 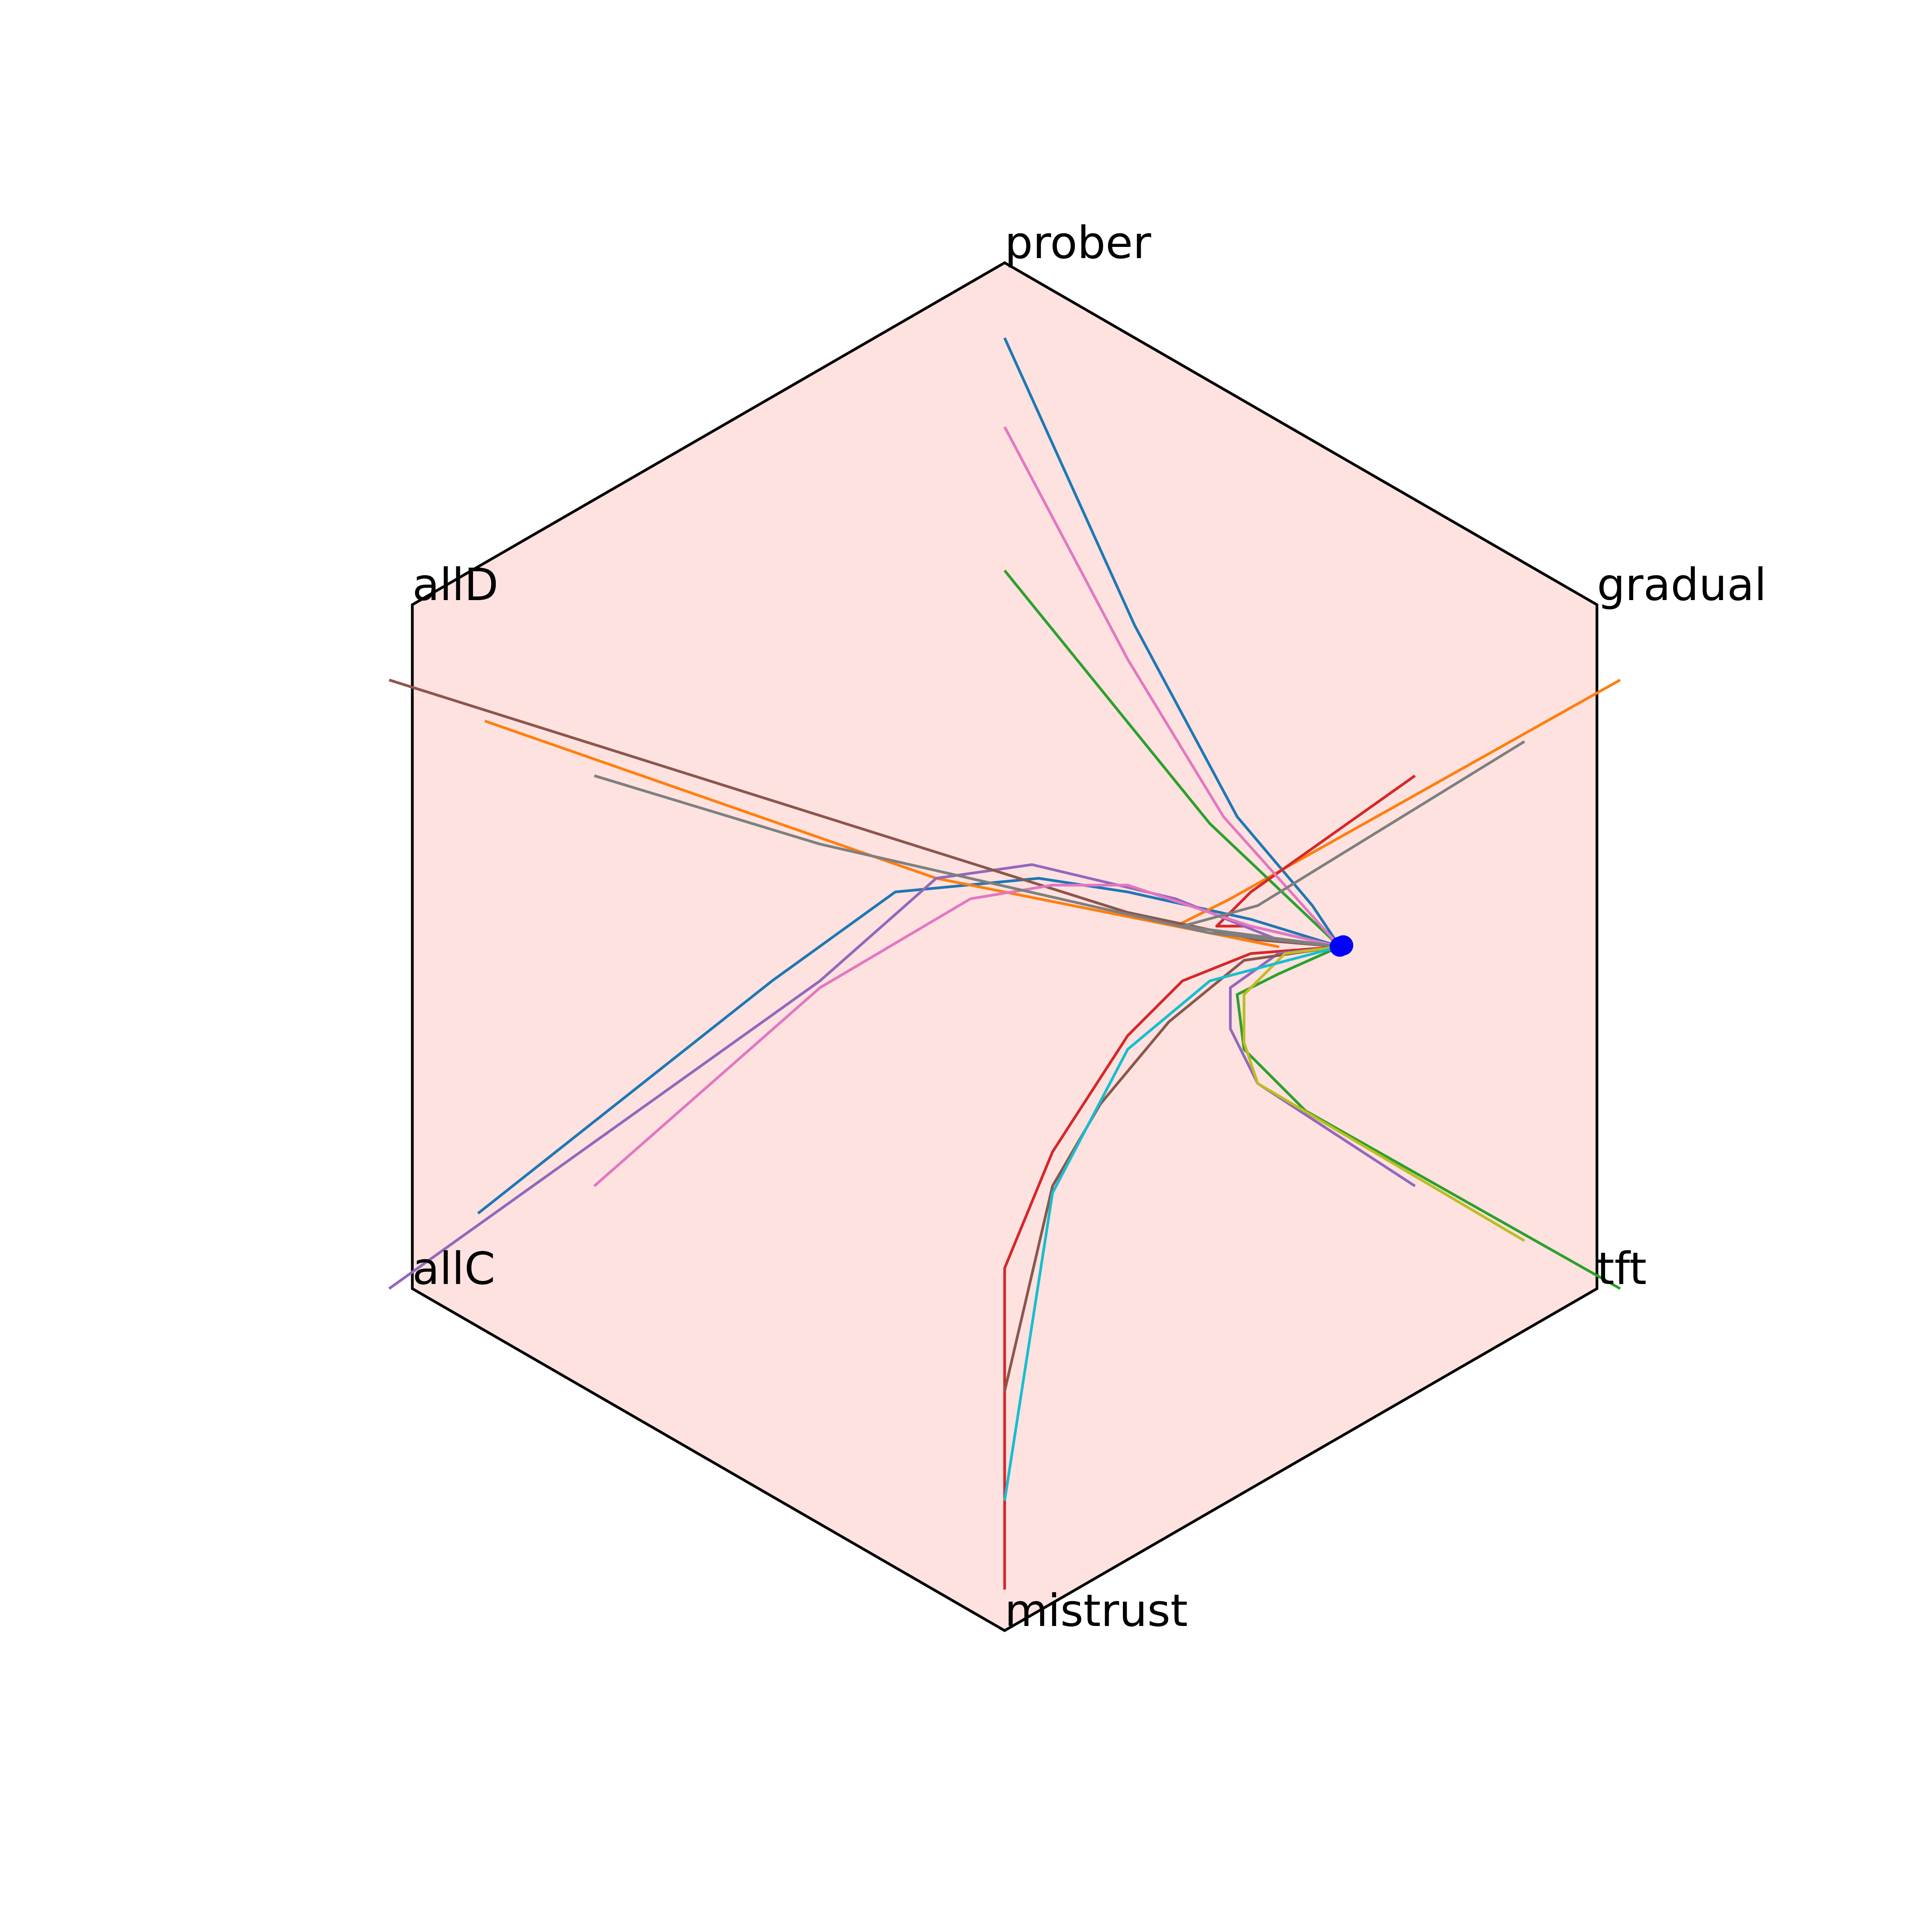 I want to click on vertex-label-gradual: gradual, so click(x=1682, y=585).